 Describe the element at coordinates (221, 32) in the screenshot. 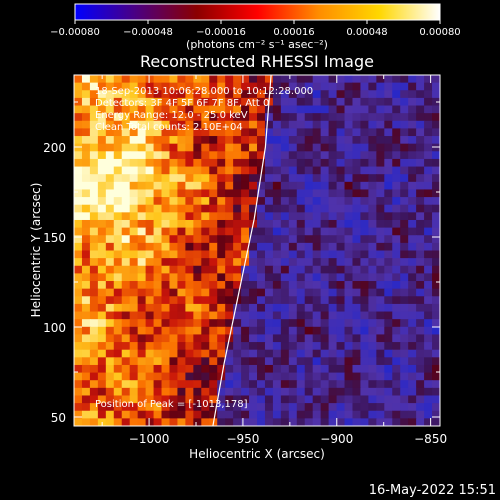

I see `colorbar-tick-label: −0.00016` at that location.